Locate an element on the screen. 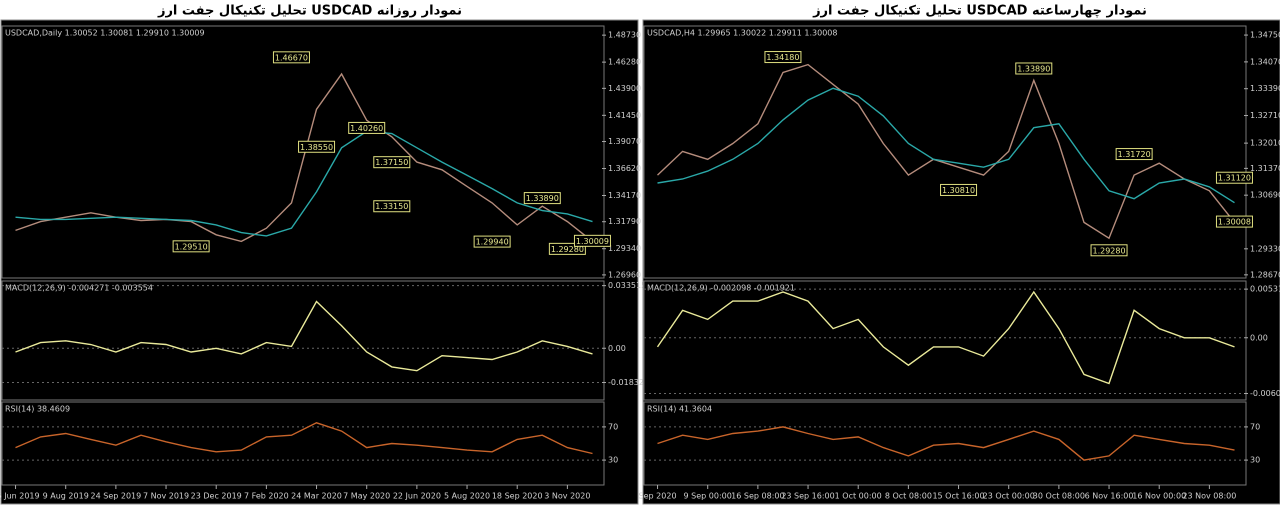 This screenshot has height=505, width=1280. x-tick-label: 23 Oct 00:00 is located at coordinates (1009, 496).